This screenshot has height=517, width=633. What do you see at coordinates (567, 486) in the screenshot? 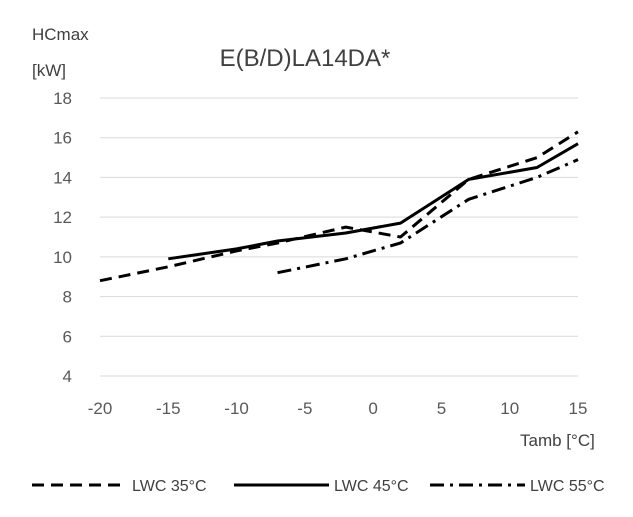
I see `legend-label-3: LWC 55°C` at bounding box center [567, 486].